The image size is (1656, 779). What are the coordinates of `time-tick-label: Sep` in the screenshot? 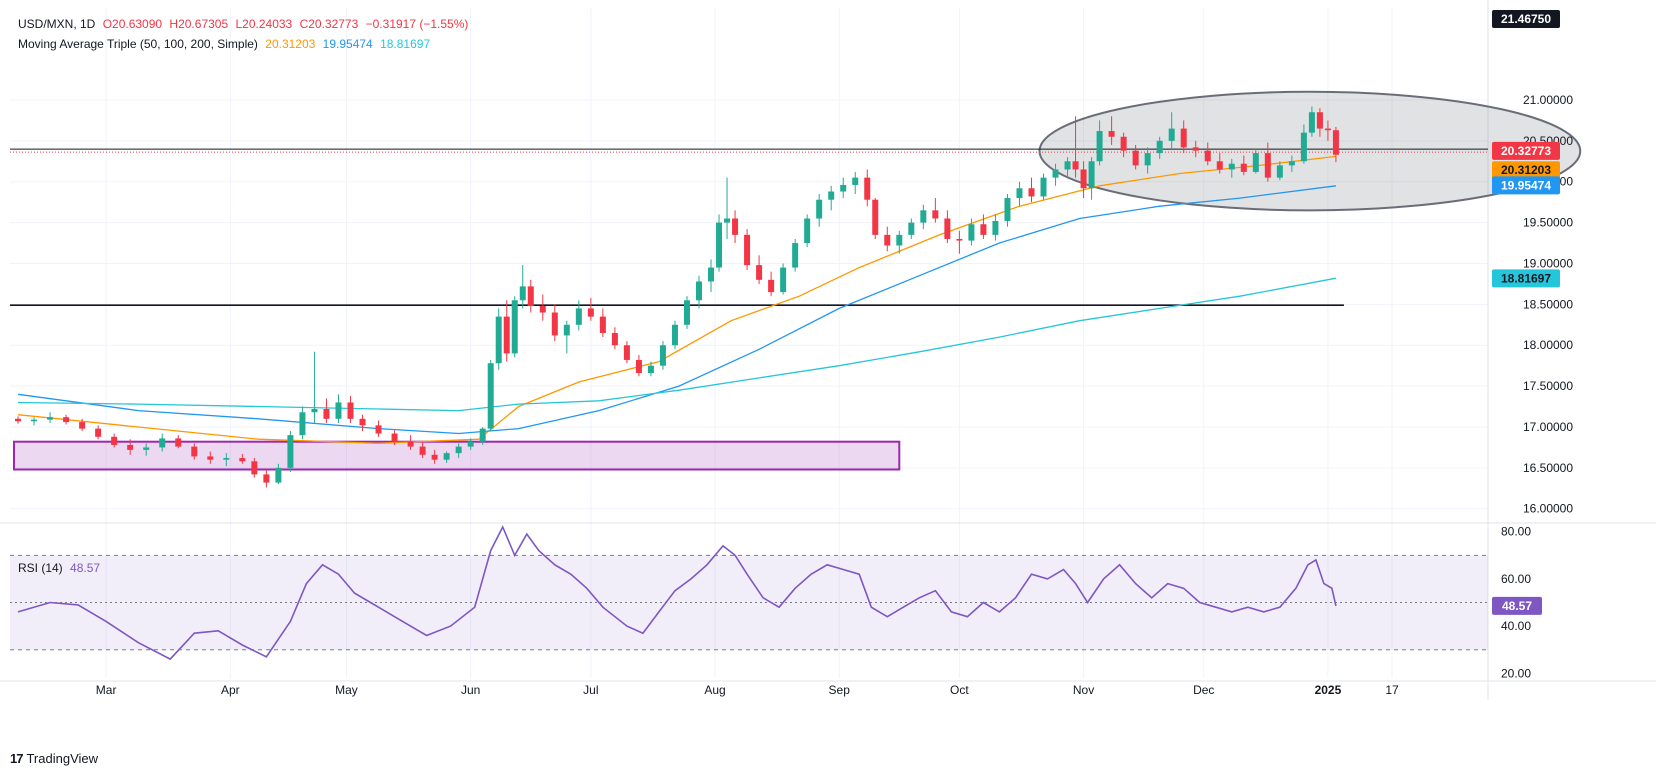 It's located at (840, 690).